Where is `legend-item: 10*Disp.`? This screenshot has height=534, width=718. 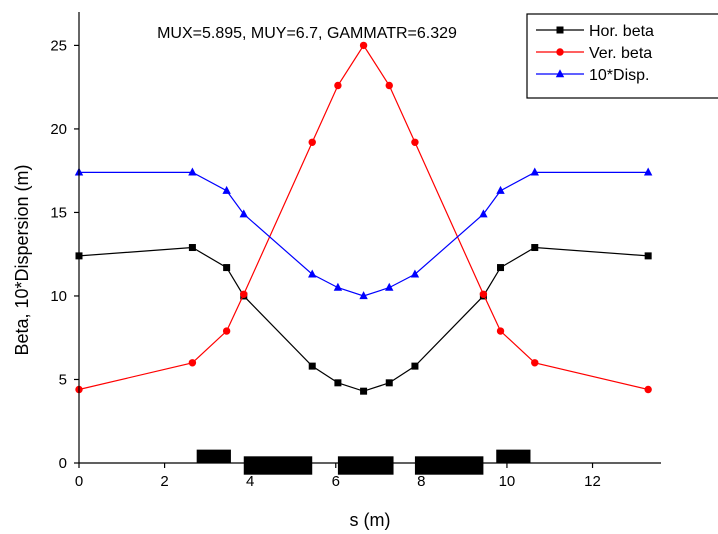 legend-item: 10*Disp. is located at coordinates (592, 75).